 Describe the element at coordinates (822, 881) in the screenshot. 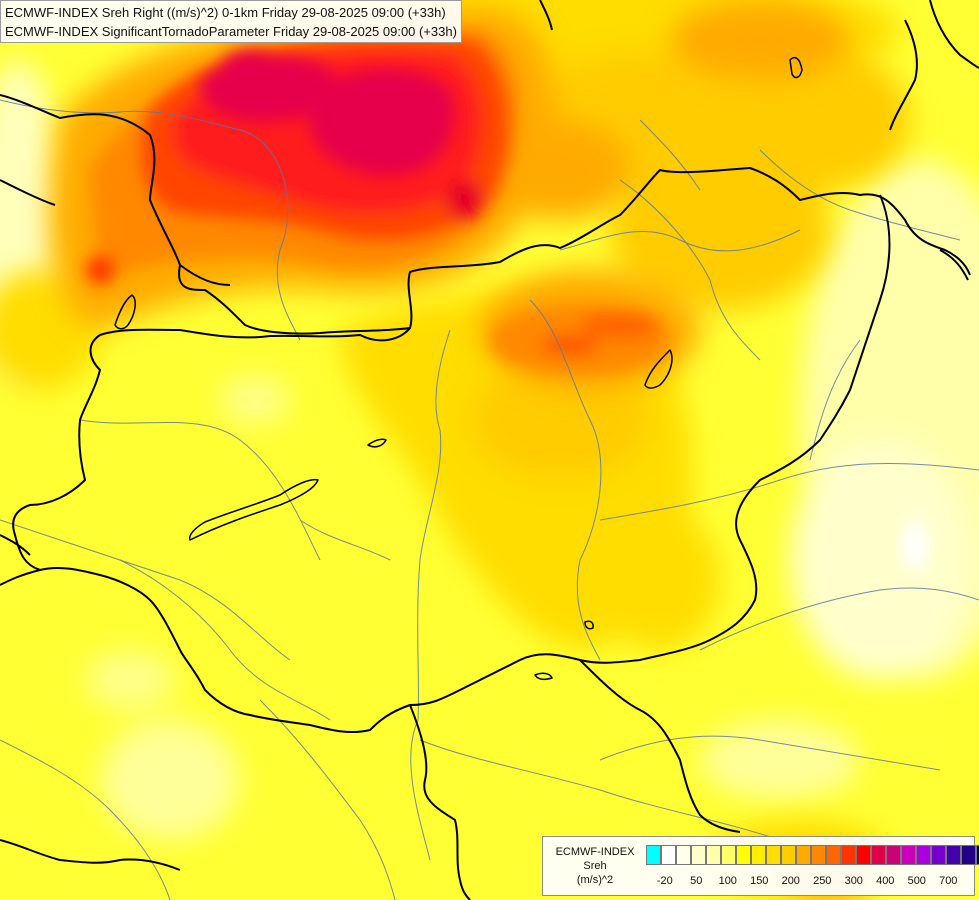

I see `legend-tick-label: 250` at that location.